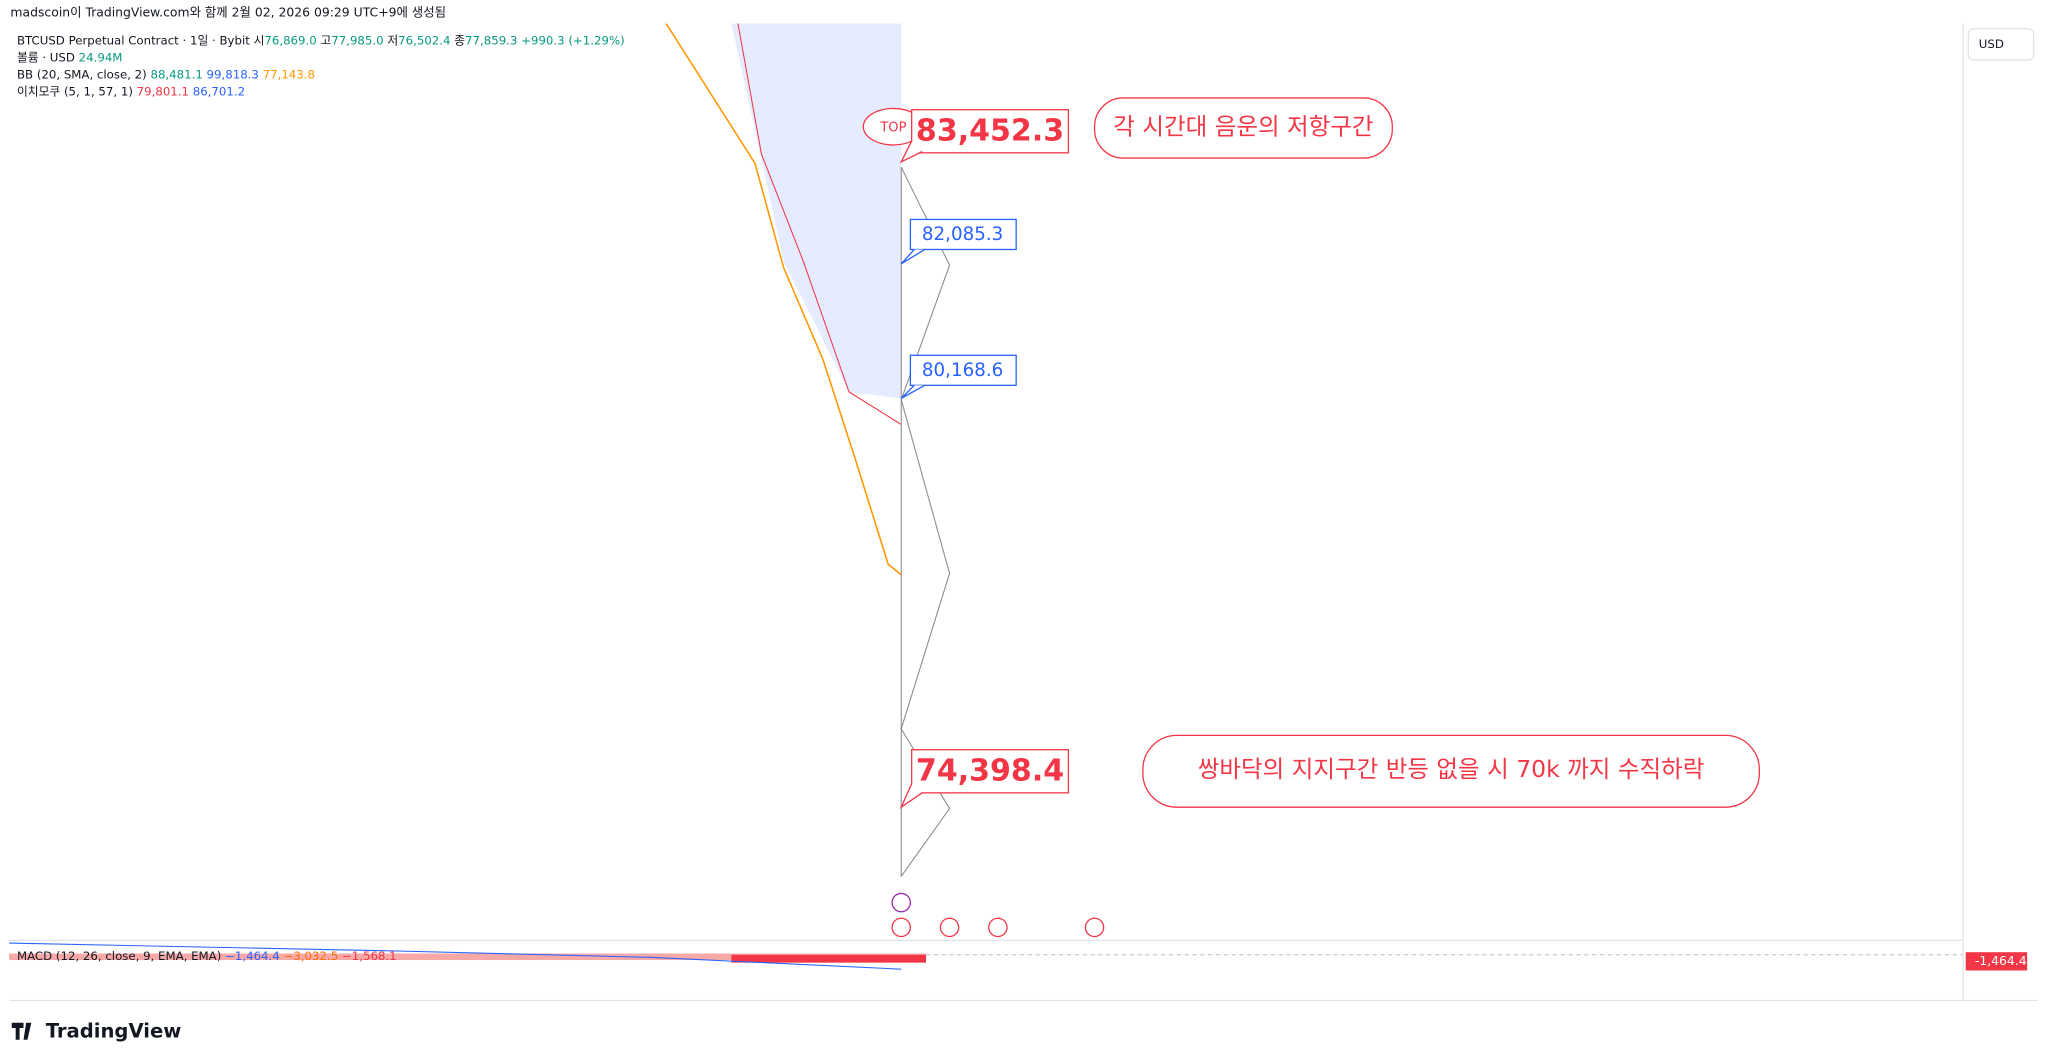  I want to click on projection-zigzag, so click(925, 521).